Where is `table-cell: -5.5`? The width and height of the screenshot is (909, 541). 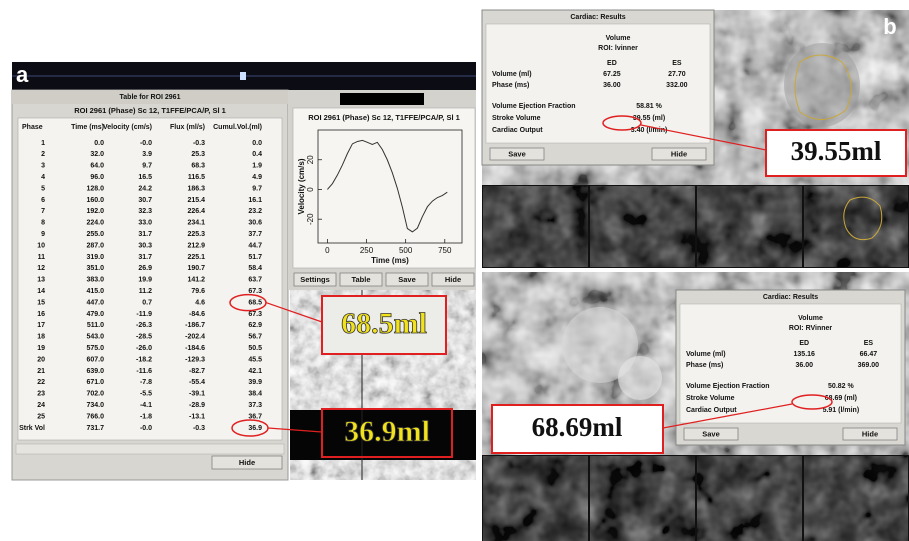
table-cell: -5.5 is located at coordinates (146, 394).